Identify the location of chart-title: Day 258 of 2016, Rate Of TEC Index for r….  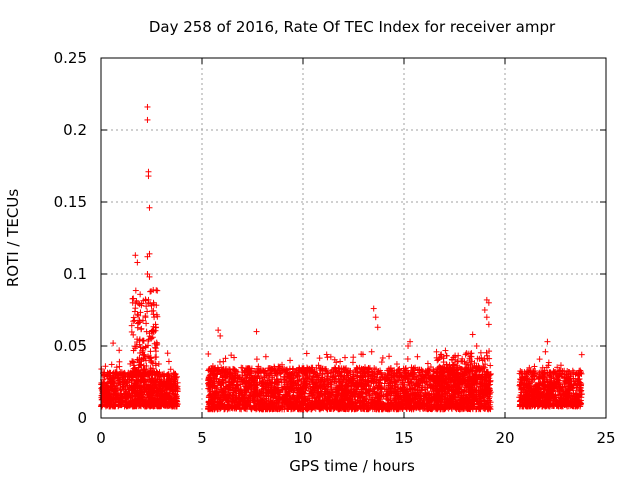
(352, 27).